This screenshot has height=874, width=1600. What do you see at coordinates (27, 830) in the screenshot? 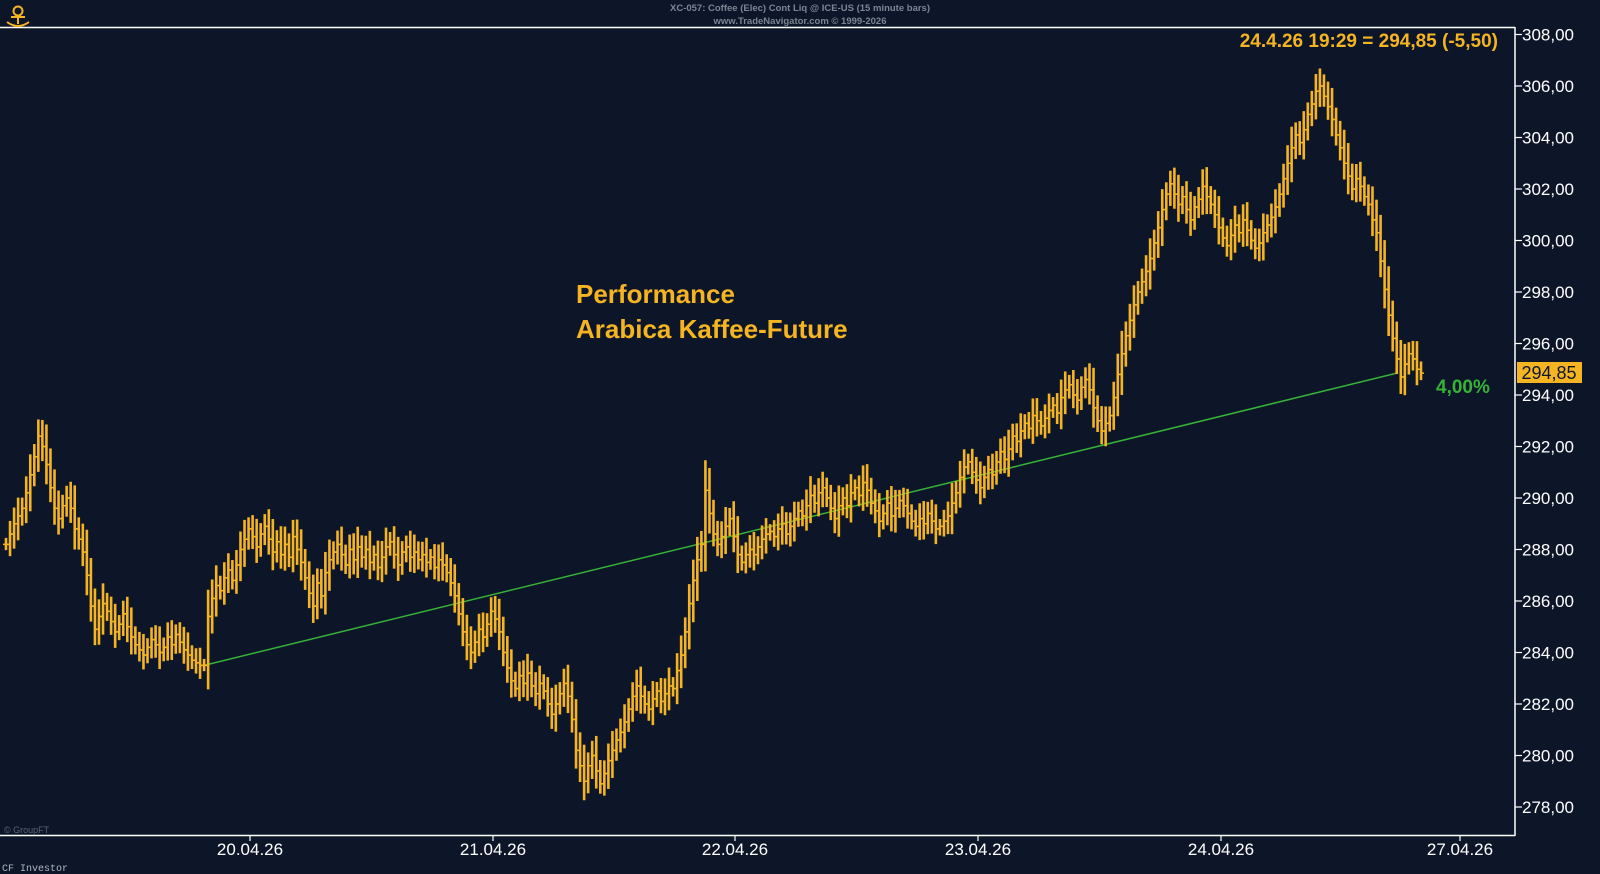
I see `watermark-text: © GroupFT` at bounding box center [27, 830].